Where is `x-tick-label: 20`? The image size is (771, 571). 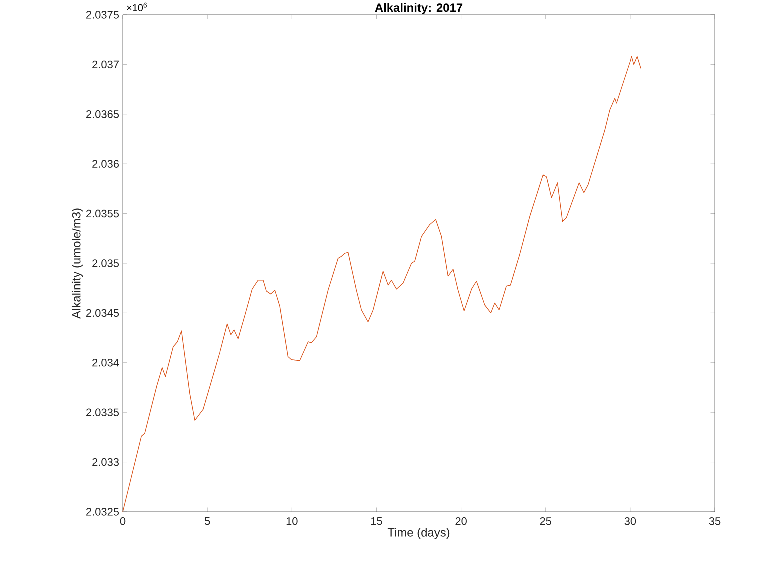 x-tick-label: 20 is located at coordinates (461, 522).